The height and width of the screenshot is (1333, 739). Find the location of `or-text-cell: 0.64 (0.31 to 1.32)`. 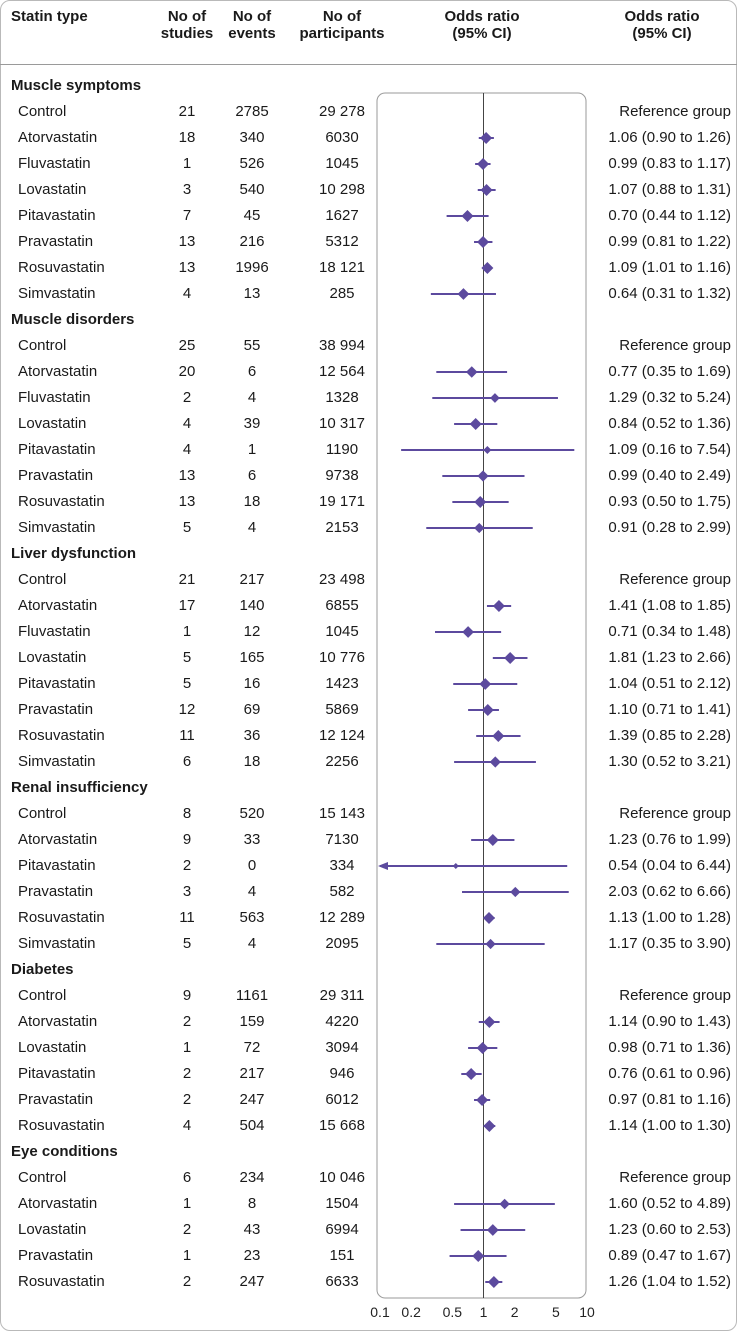

or-text-cell: 0.64 (0.31 to 1.32) is located at coordinates (669, 293).